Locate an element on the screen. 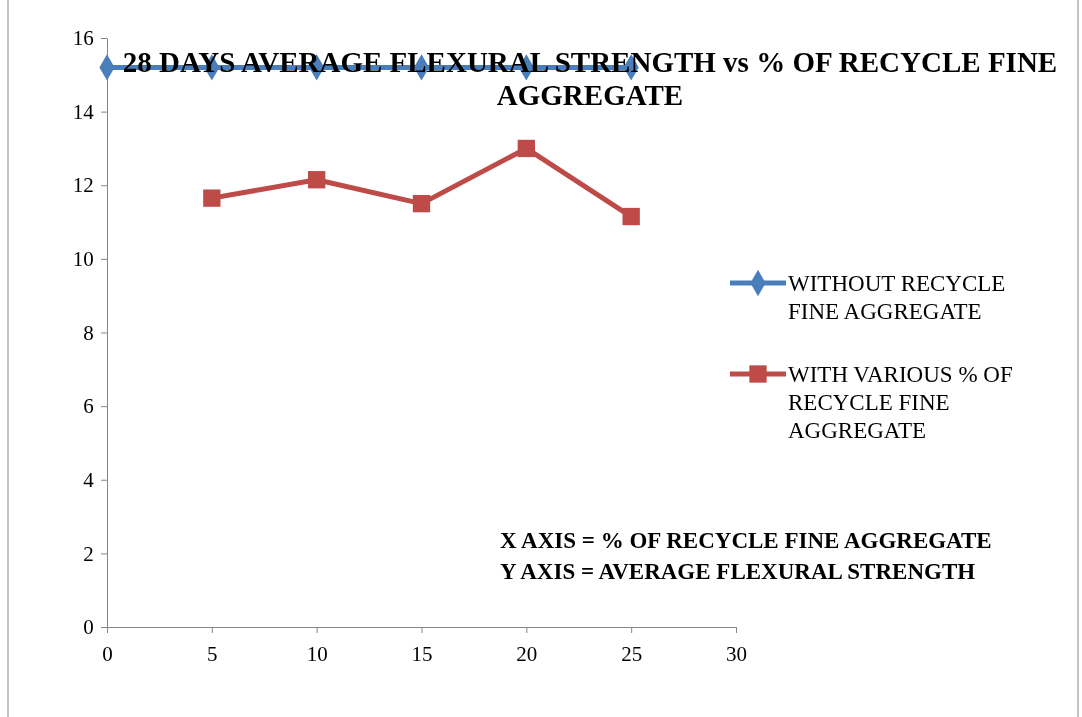 The height and width of the screenshot is (717, 1082). legend-label: WITHOUT RECYCLE FINE AGGREGATE is located at coordinates (897, 297).